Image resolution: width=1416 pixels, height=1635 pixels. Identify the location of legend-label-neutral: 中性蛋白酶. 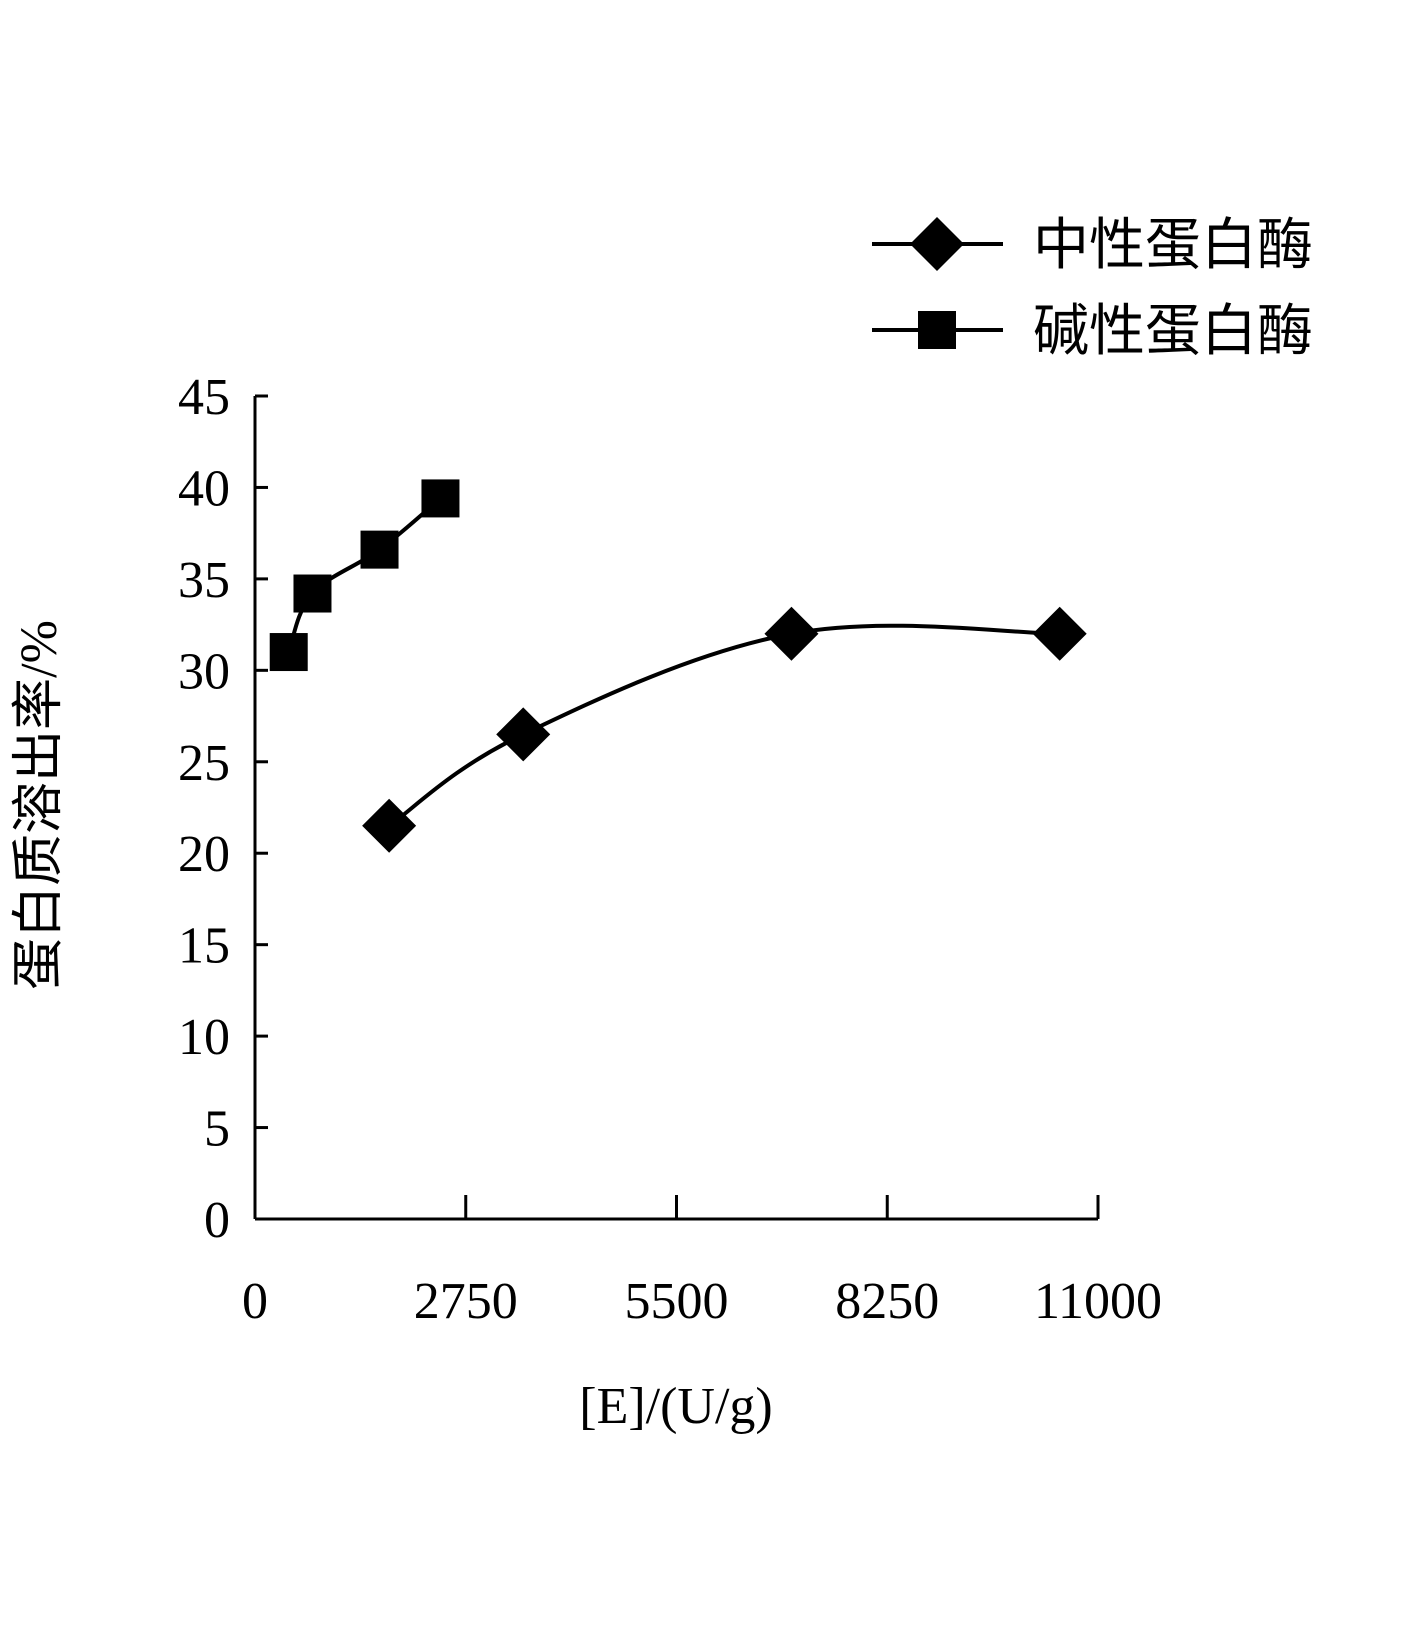
(1173, 245).